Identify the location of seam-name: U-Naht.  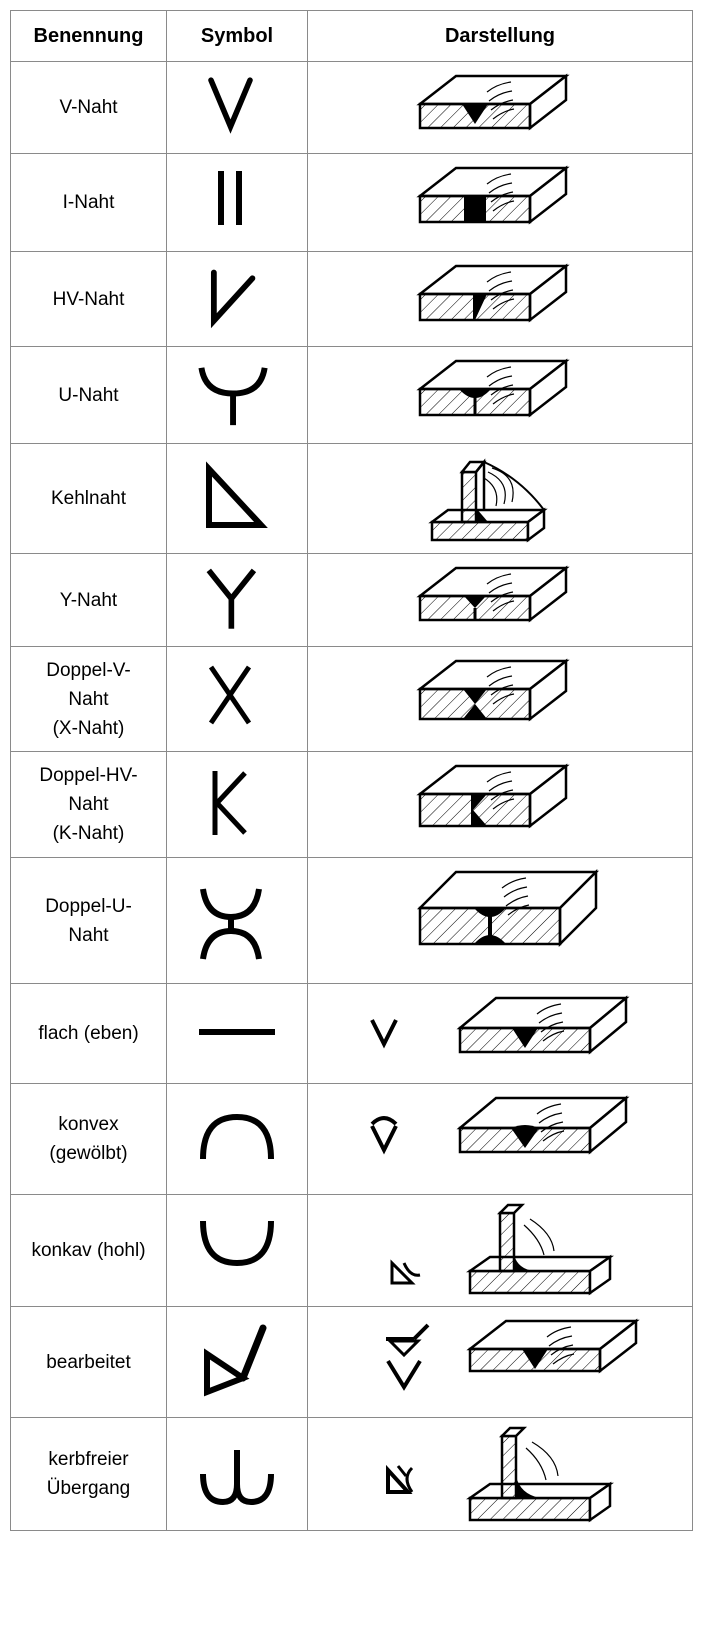
(88, 395).